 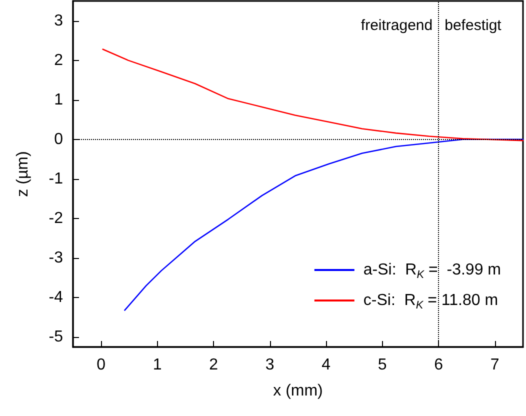 What do you see at coordinates (56, 297) in the screenshot?
I see `y-tick-label: -4` at bounding box center [56, 297].